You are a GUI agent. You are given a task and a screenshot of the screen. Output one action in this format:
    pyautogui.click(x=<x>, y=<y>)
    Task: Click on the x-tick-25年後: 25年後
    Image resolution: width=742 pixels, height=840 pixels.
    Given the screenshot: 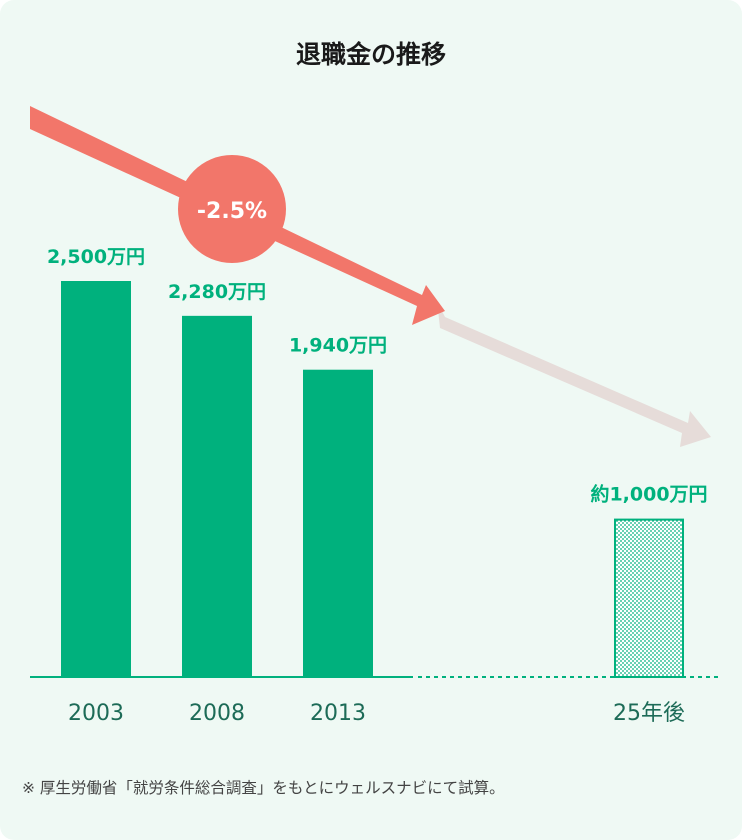 What is the action you would take?
    pyautogui.click(x=649, y=713)
    